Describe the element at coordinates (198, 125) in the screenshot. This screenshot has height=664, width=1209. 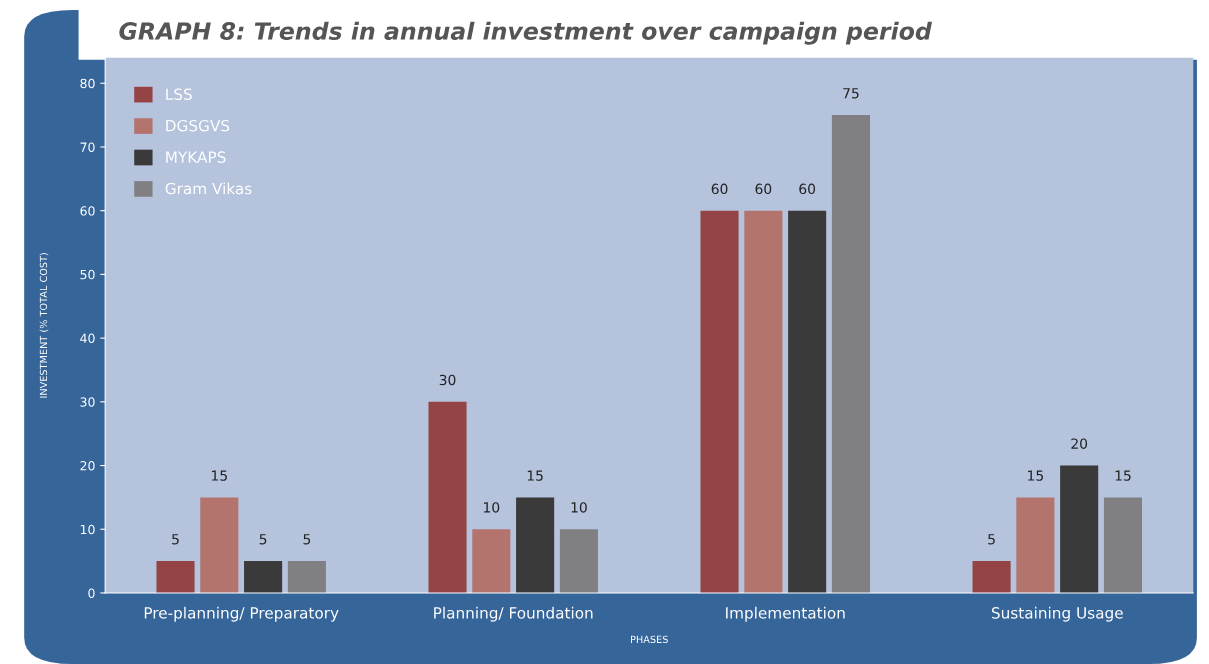
I see `legend-label: DGSGVS` at that location.